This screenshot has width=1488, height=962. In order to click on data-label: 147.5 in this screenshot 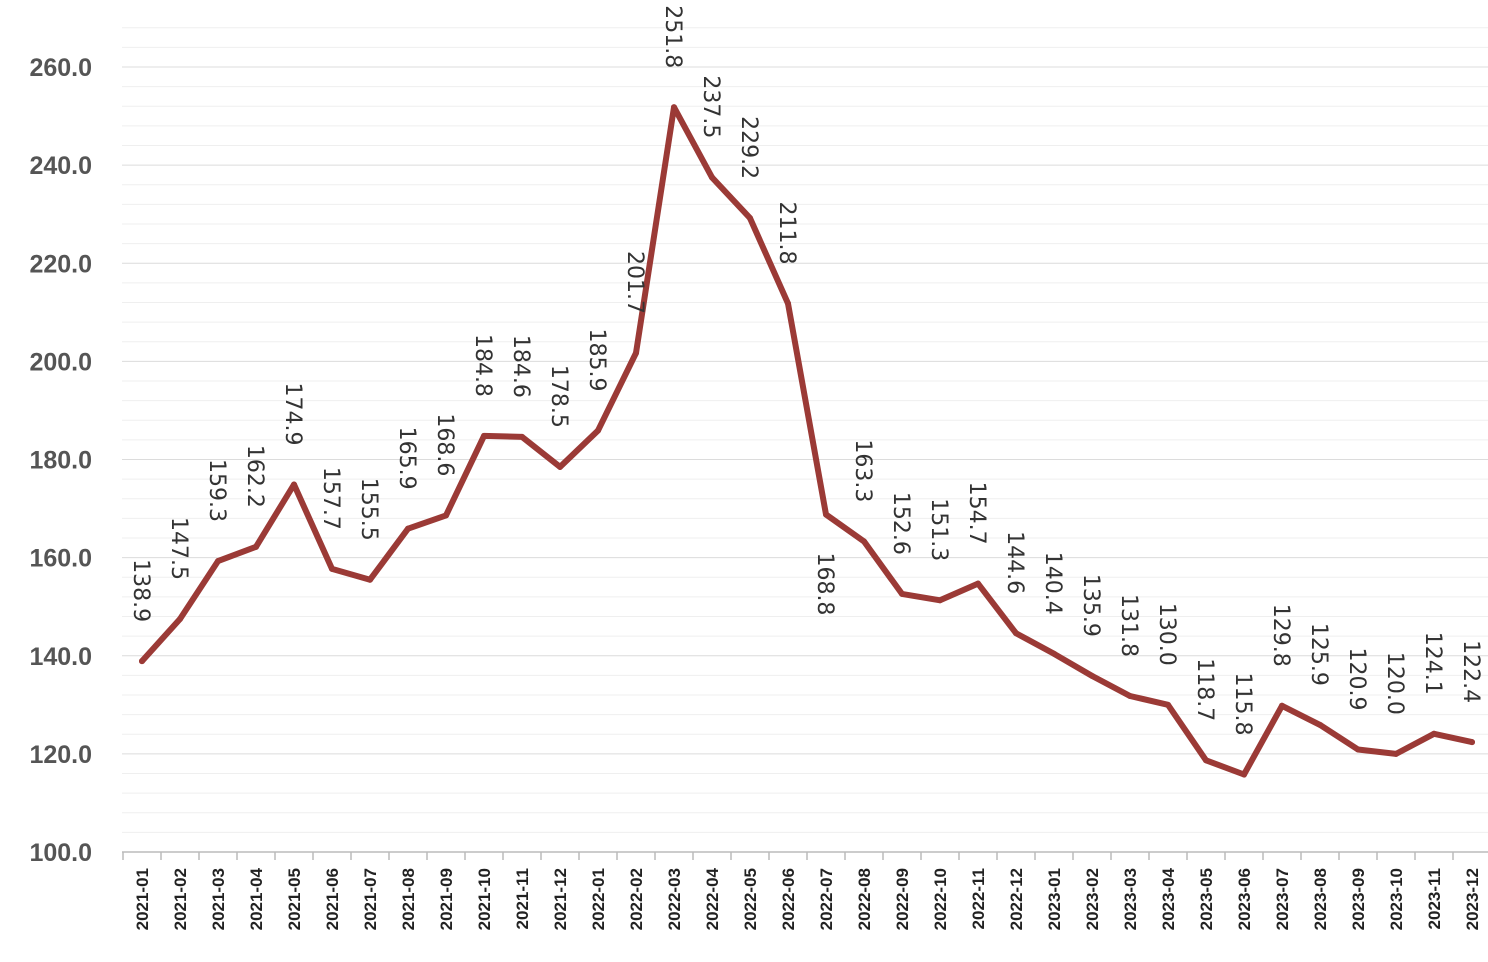, I will do `click(178, 548)`.